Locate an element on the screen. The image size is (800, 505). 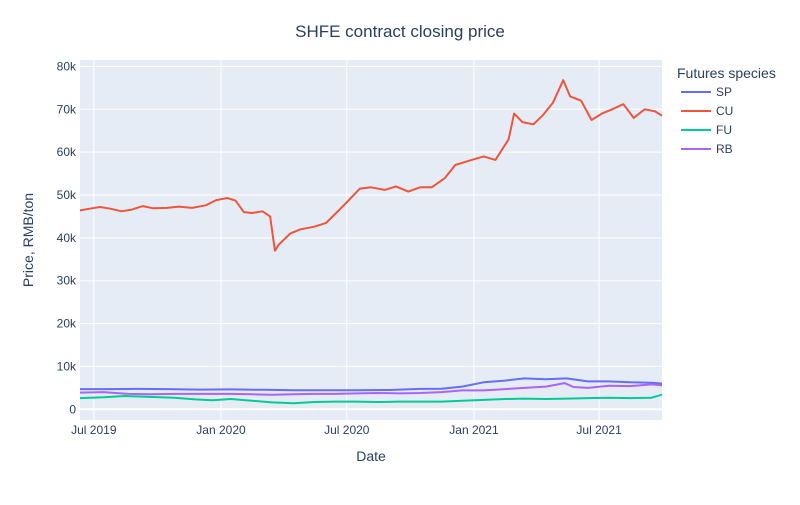
legend-label: SP is located at coordinates (724, 92).